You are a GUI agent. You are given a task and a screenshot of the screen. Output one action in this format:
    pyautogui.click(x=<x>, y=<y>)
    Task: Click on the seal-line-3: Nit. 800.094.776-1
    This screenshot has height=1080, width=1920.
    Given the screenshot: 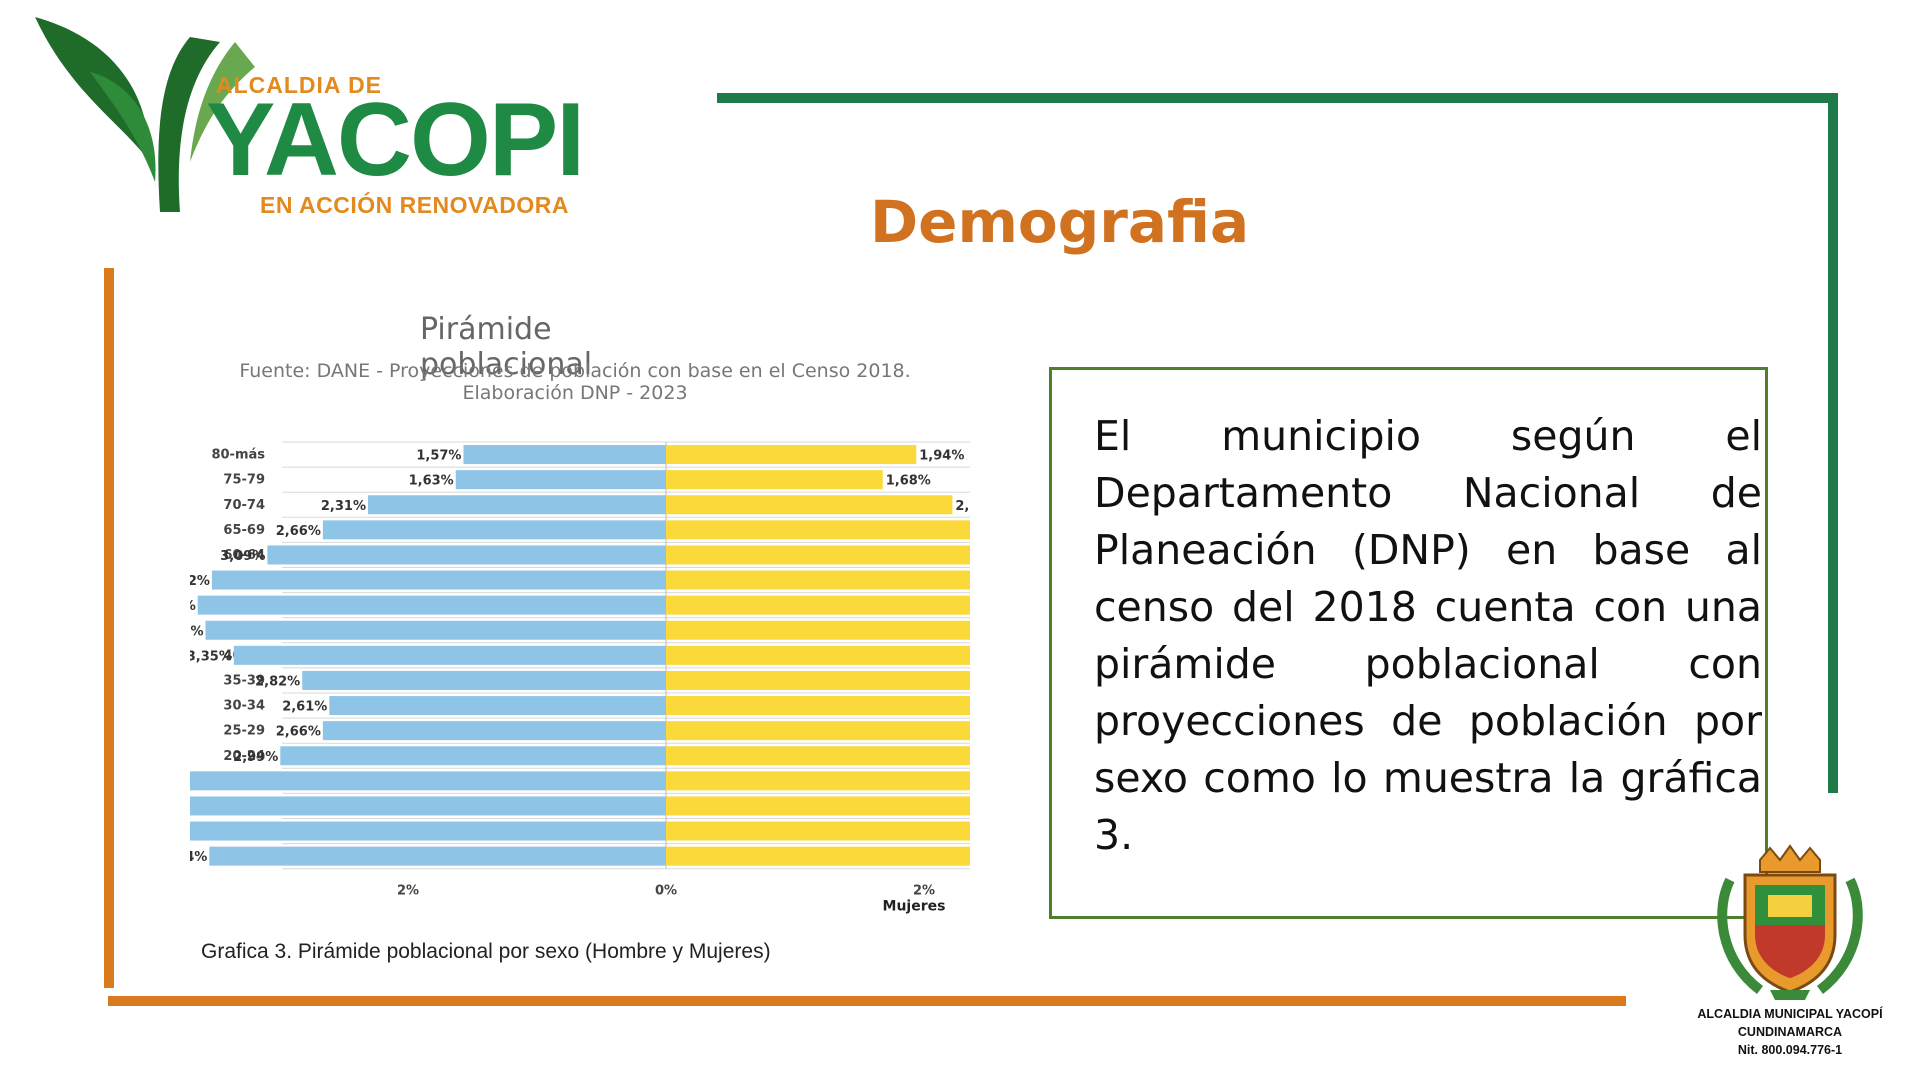 What is the action you would take?
    pyautogui.click(x=1790, y=1050)
    